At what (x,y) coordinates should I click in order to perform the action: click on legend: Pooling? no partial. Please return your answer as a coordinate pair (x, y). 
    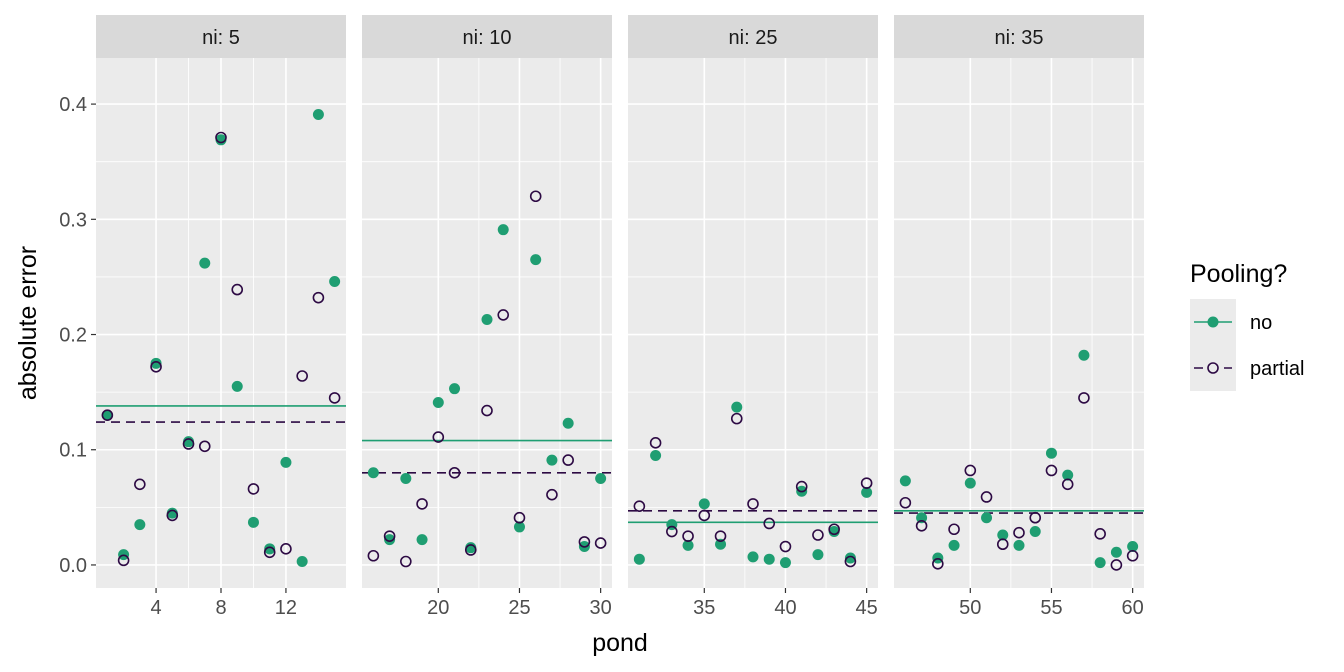
    Looking at the image, I should click on (1247, 325).